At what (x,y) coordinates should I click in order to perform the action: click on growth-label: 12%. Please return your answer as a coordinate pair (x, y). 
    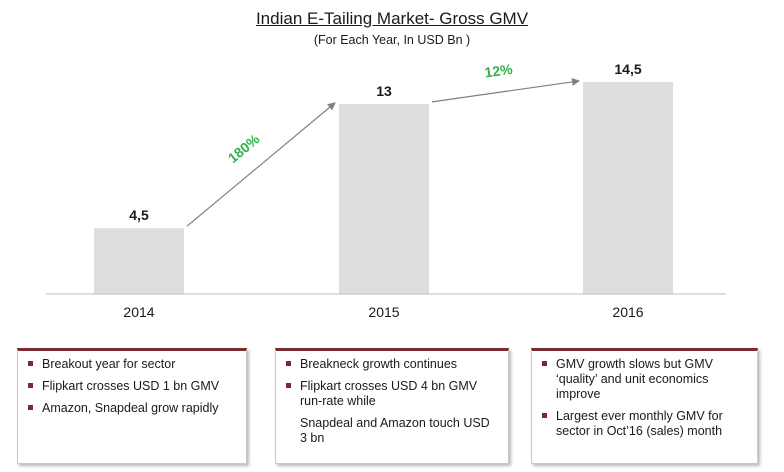
    Looking at the image, I should click on (499, 71).